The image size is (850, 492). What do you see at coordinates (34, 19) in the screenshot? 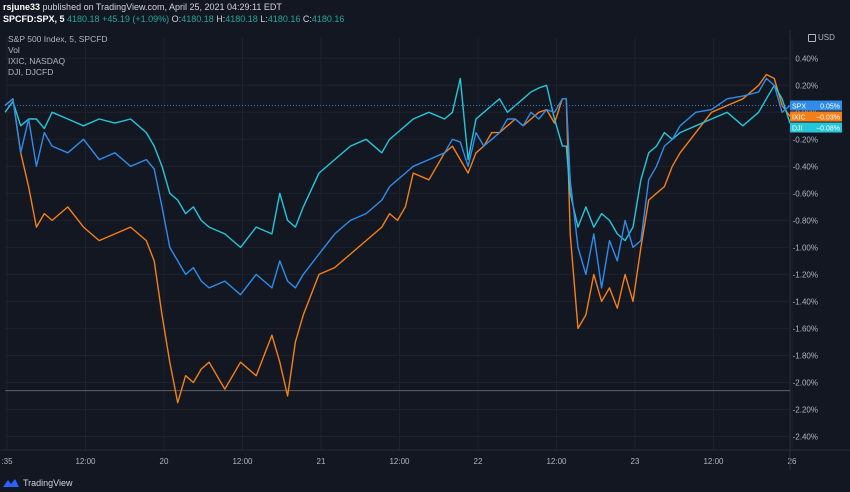
I see `symbol-name: SPCFD:SPX, 5` at bounding box center [34, 19].